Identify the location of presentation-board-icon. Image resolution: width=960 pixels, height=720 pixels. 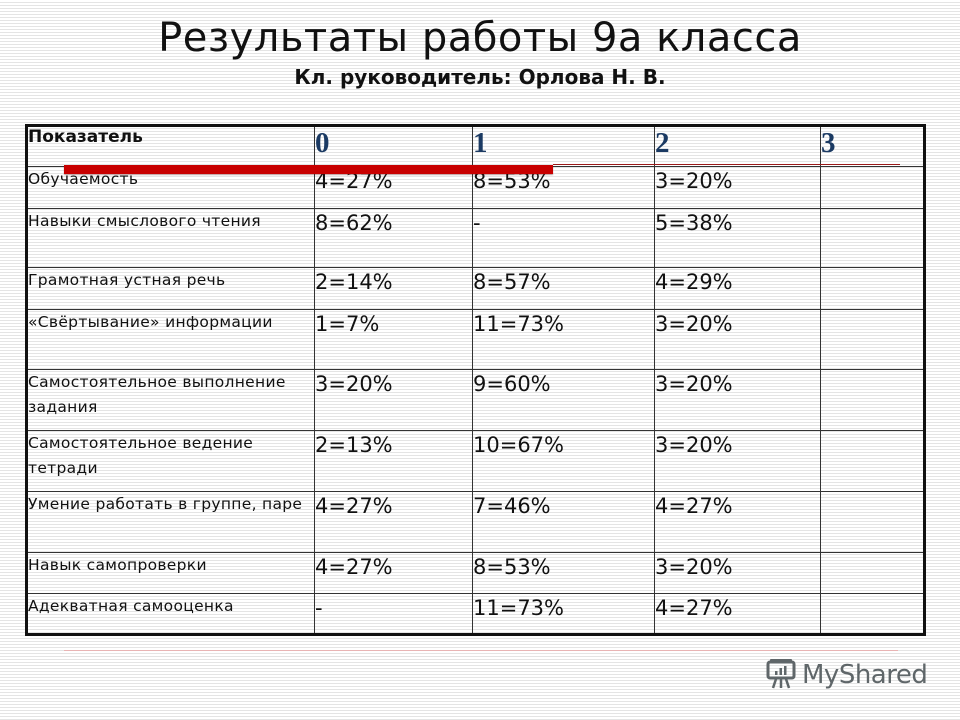
(781, 675).